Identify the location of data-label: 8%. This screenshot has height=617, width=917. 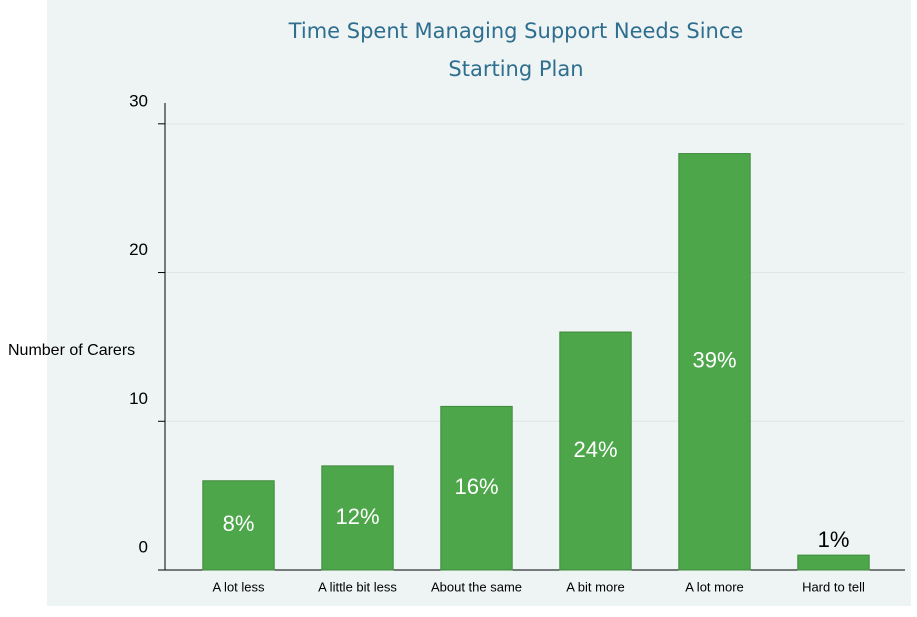
(239, 523).